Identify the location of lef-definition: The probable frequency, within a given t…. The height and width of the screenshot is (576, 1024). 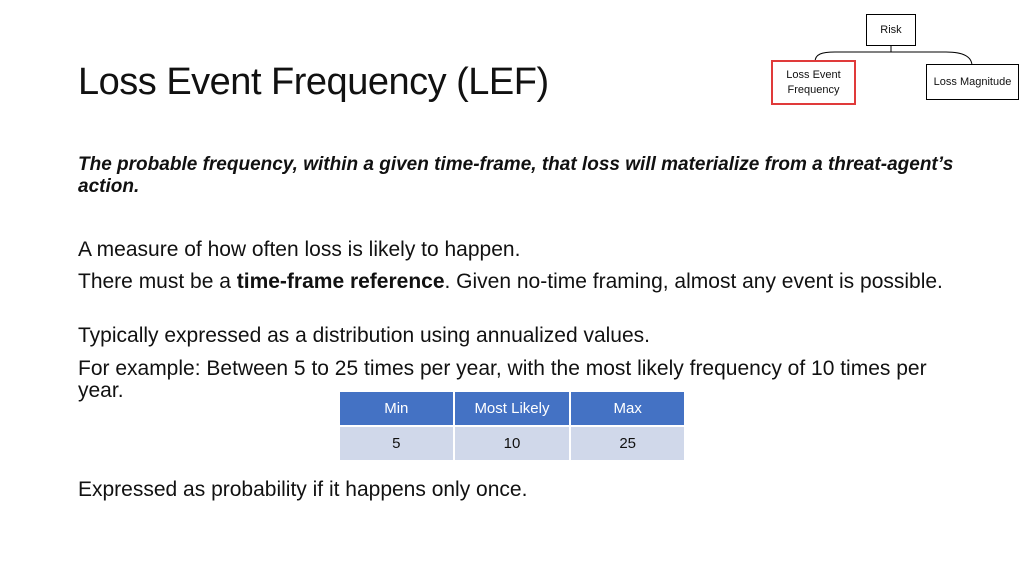
(516, 175).